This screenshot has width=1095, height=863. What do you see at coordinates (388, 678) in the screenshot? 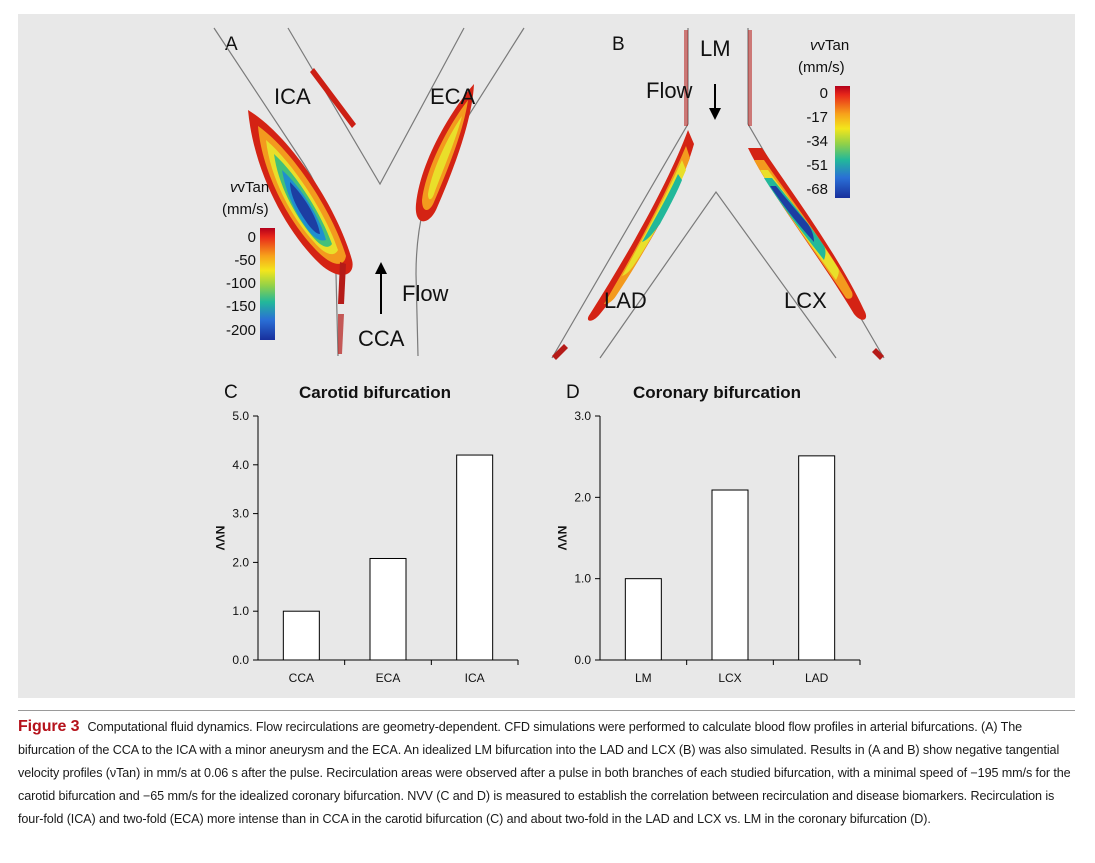
I see `x-tick-label: ECA` at bounding box center [388, 678].